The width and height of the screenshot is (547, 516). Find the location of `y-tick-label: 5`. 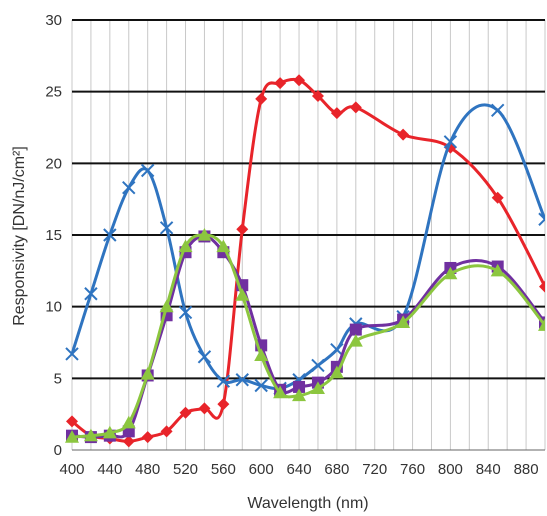

y-tick-label: 5 is located at coordinates (58, 378).